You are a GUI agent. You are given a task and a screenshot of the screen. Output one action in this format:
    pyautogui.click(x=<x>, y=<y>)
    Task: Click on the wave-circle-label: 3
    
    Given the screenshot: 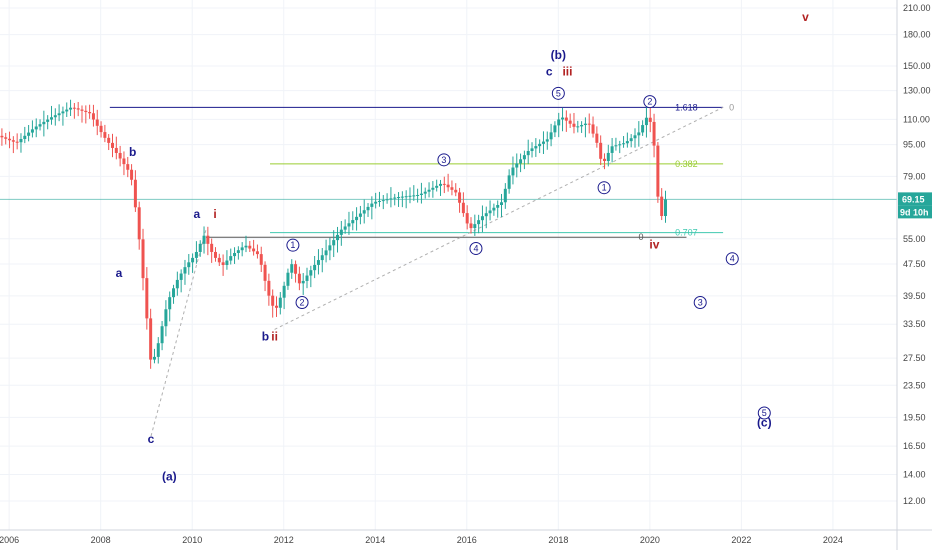 What is the action you would take?
    pyautogui.click(x=700, y=302)
    